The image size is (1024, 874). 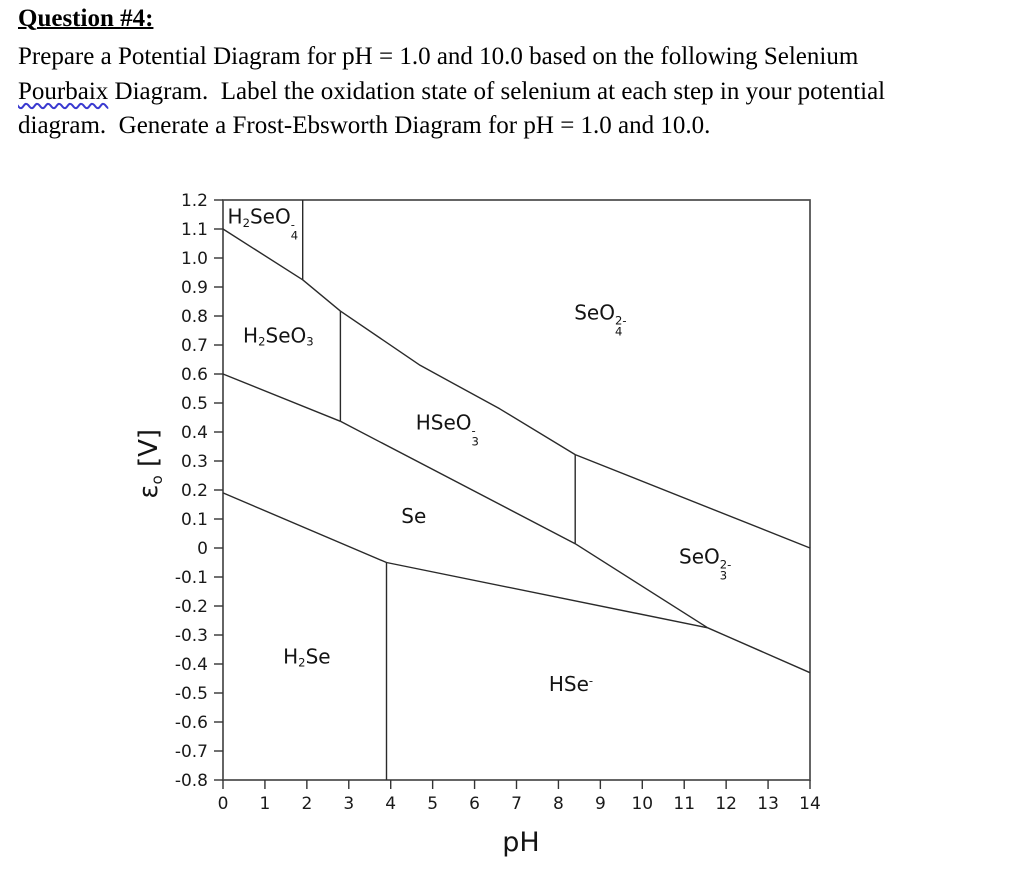 I want to click on y-tick-label: -0.7, so click(x=191, y=752).